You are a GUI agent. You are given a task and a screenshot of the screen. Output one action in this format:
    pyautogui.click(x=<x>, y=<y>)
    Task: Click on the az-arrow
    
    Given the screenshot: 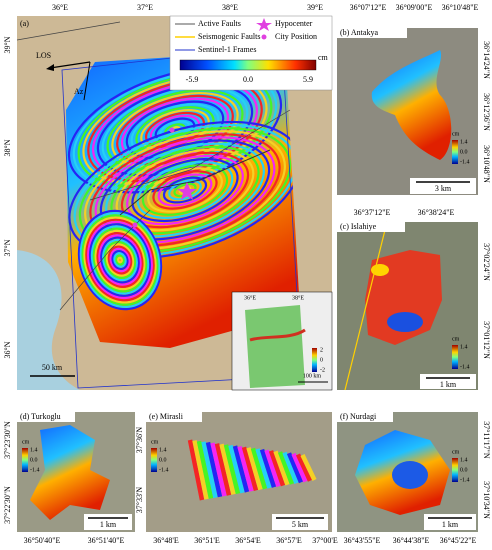 What is the action you would take?
    pyautogui.click(x=87, y=81)
    